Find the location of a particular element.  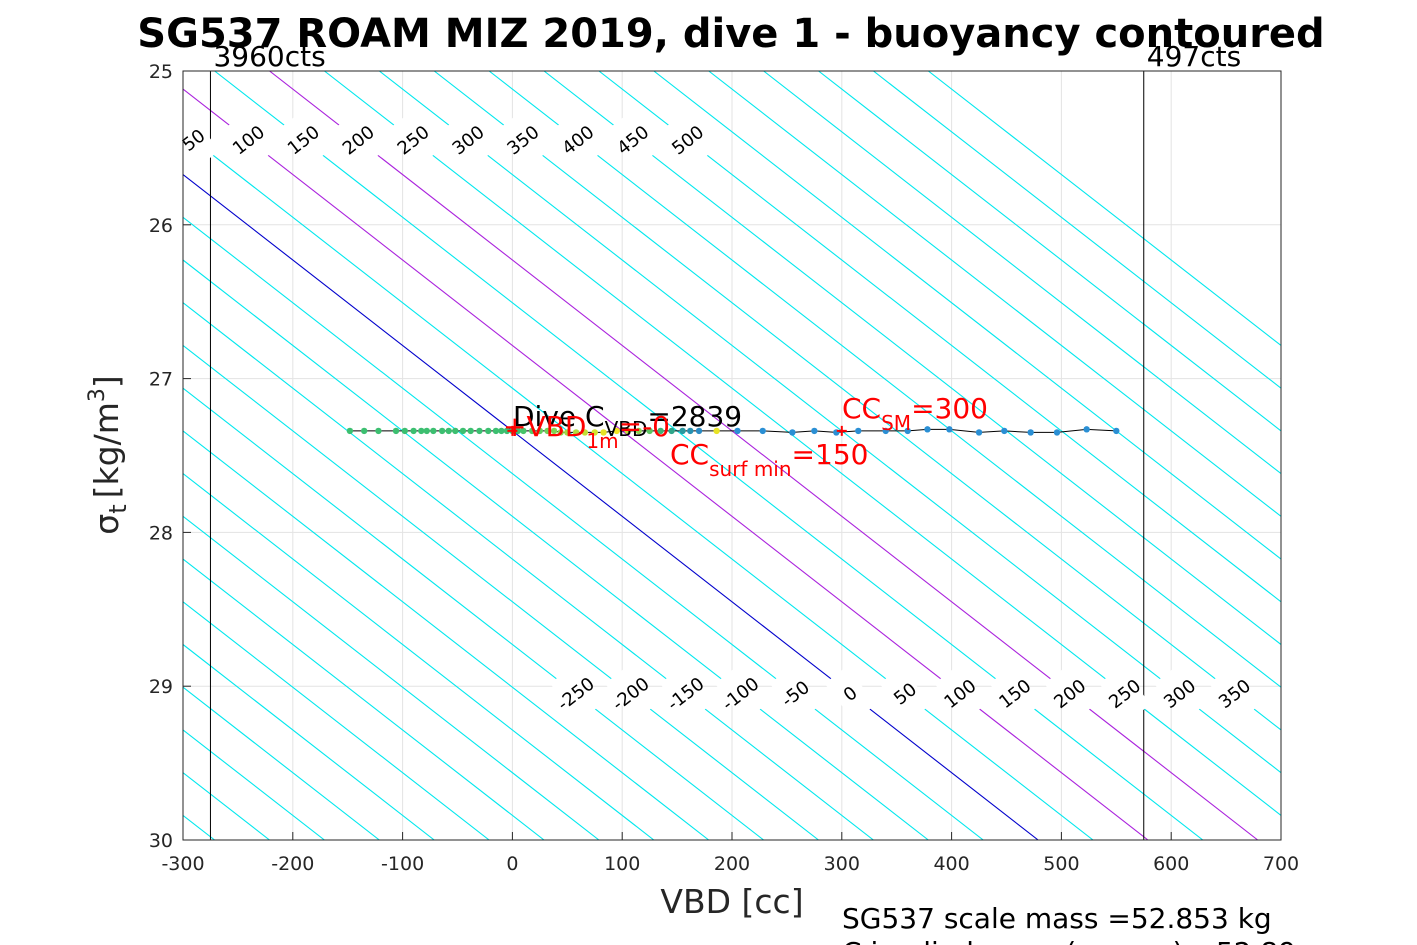

x-tick-label: 400 is located at coordinates (951, 864).